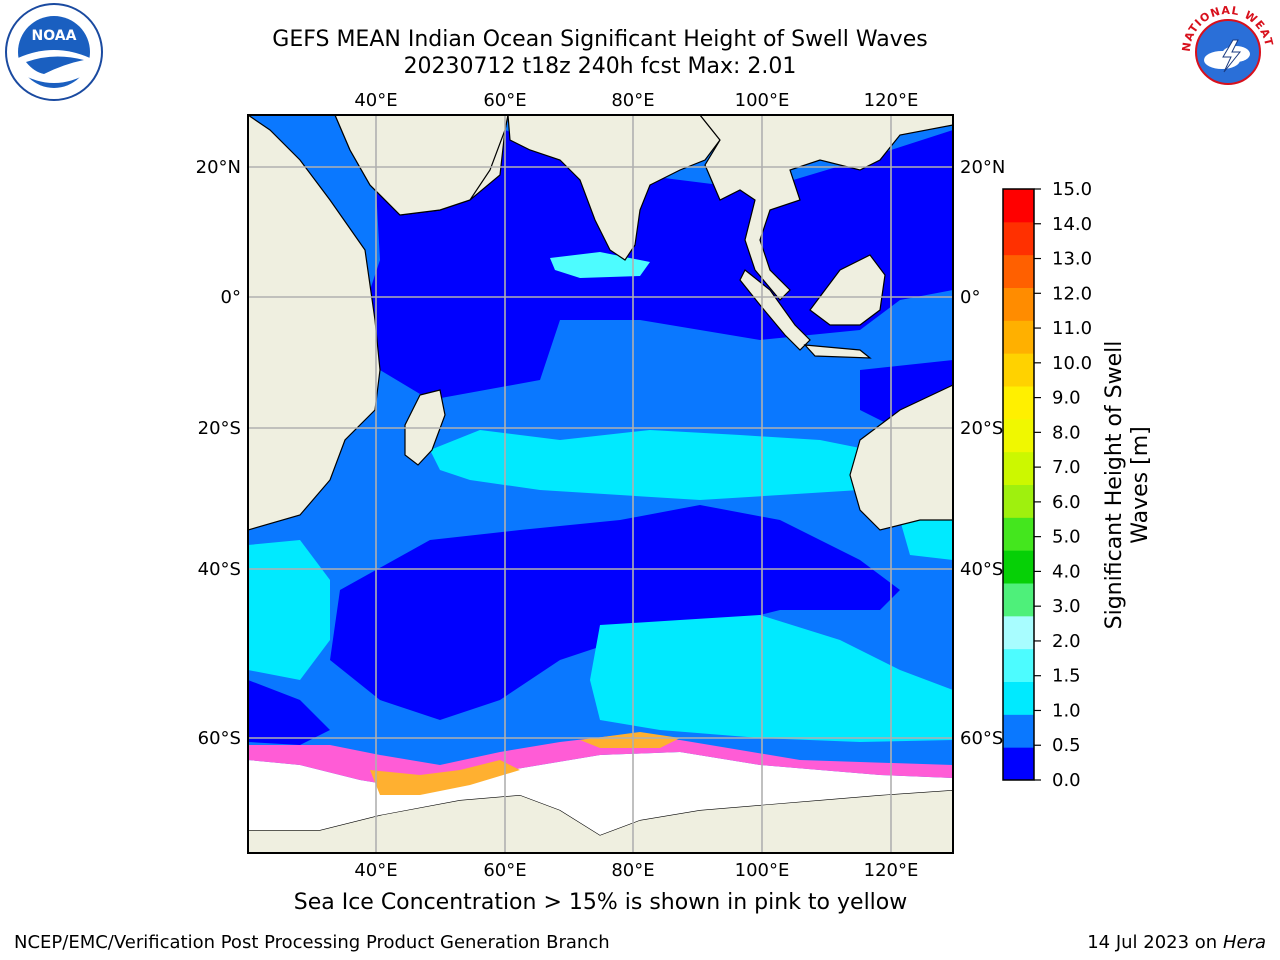 This screenshot has height=960, width=1280. I want to click on lon-tick-label-top: 120°E, so click(891, 100).